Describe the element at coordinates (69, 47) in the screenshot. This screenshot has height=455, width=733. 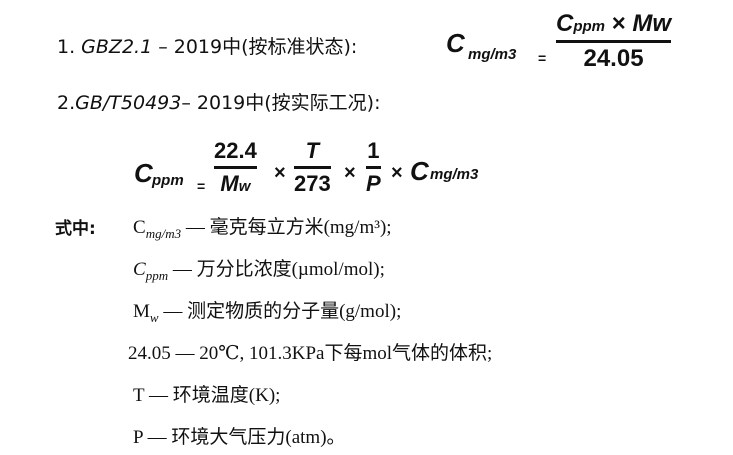
I see `item-number: 1.` at that location.